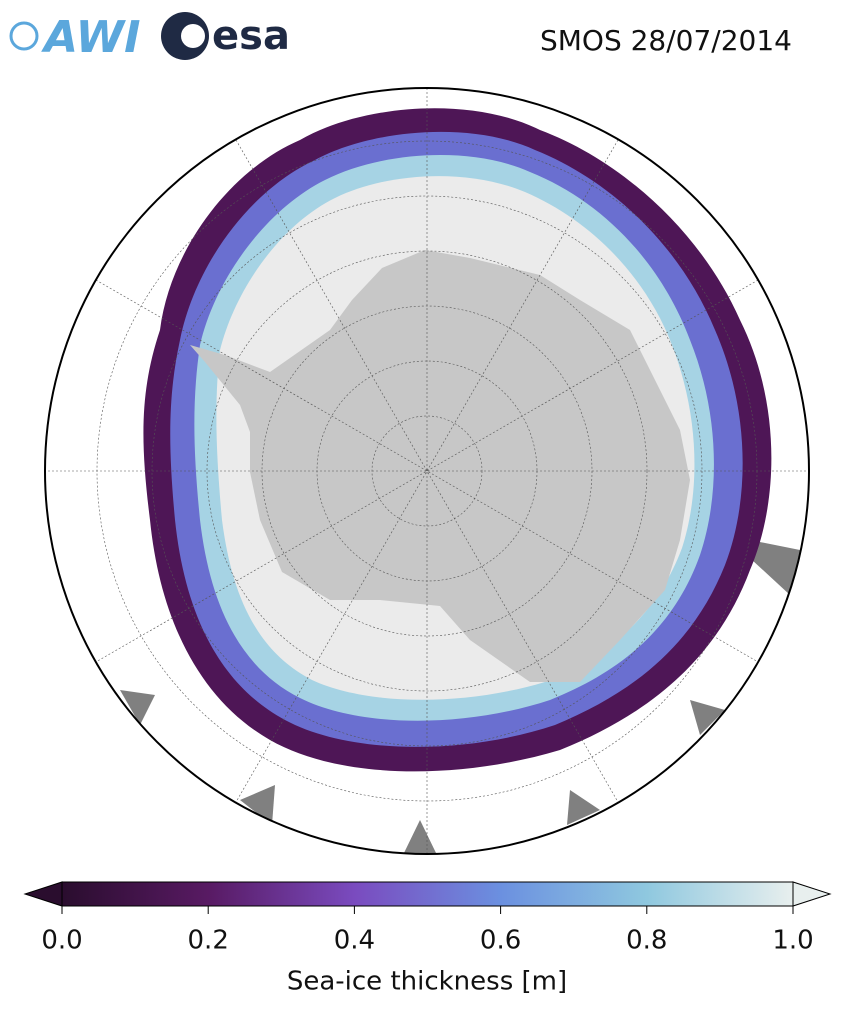 The height and width of the screenshot is (1030, 854). Describe the element at coordinates (427, 894) in the screenshot. I see `colorbar-fill` at that location.